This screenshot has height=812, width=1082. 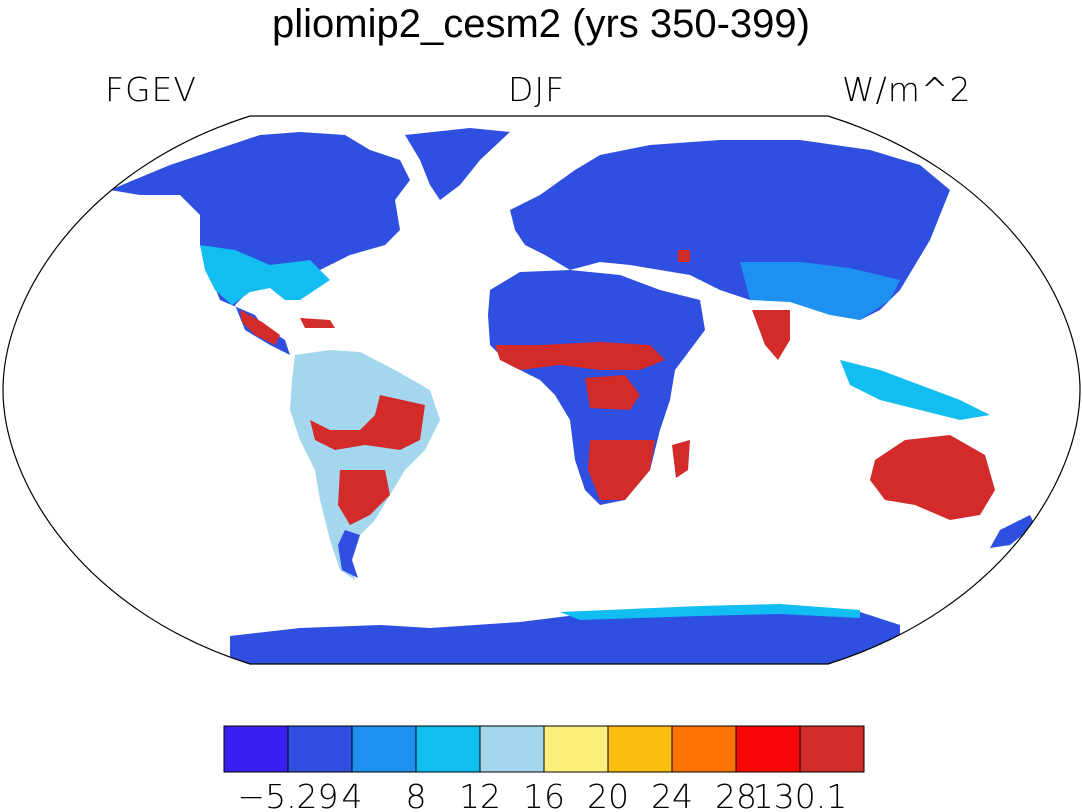 I want to click on colorbar-tick-label: 24, so click(x=672, y=794).